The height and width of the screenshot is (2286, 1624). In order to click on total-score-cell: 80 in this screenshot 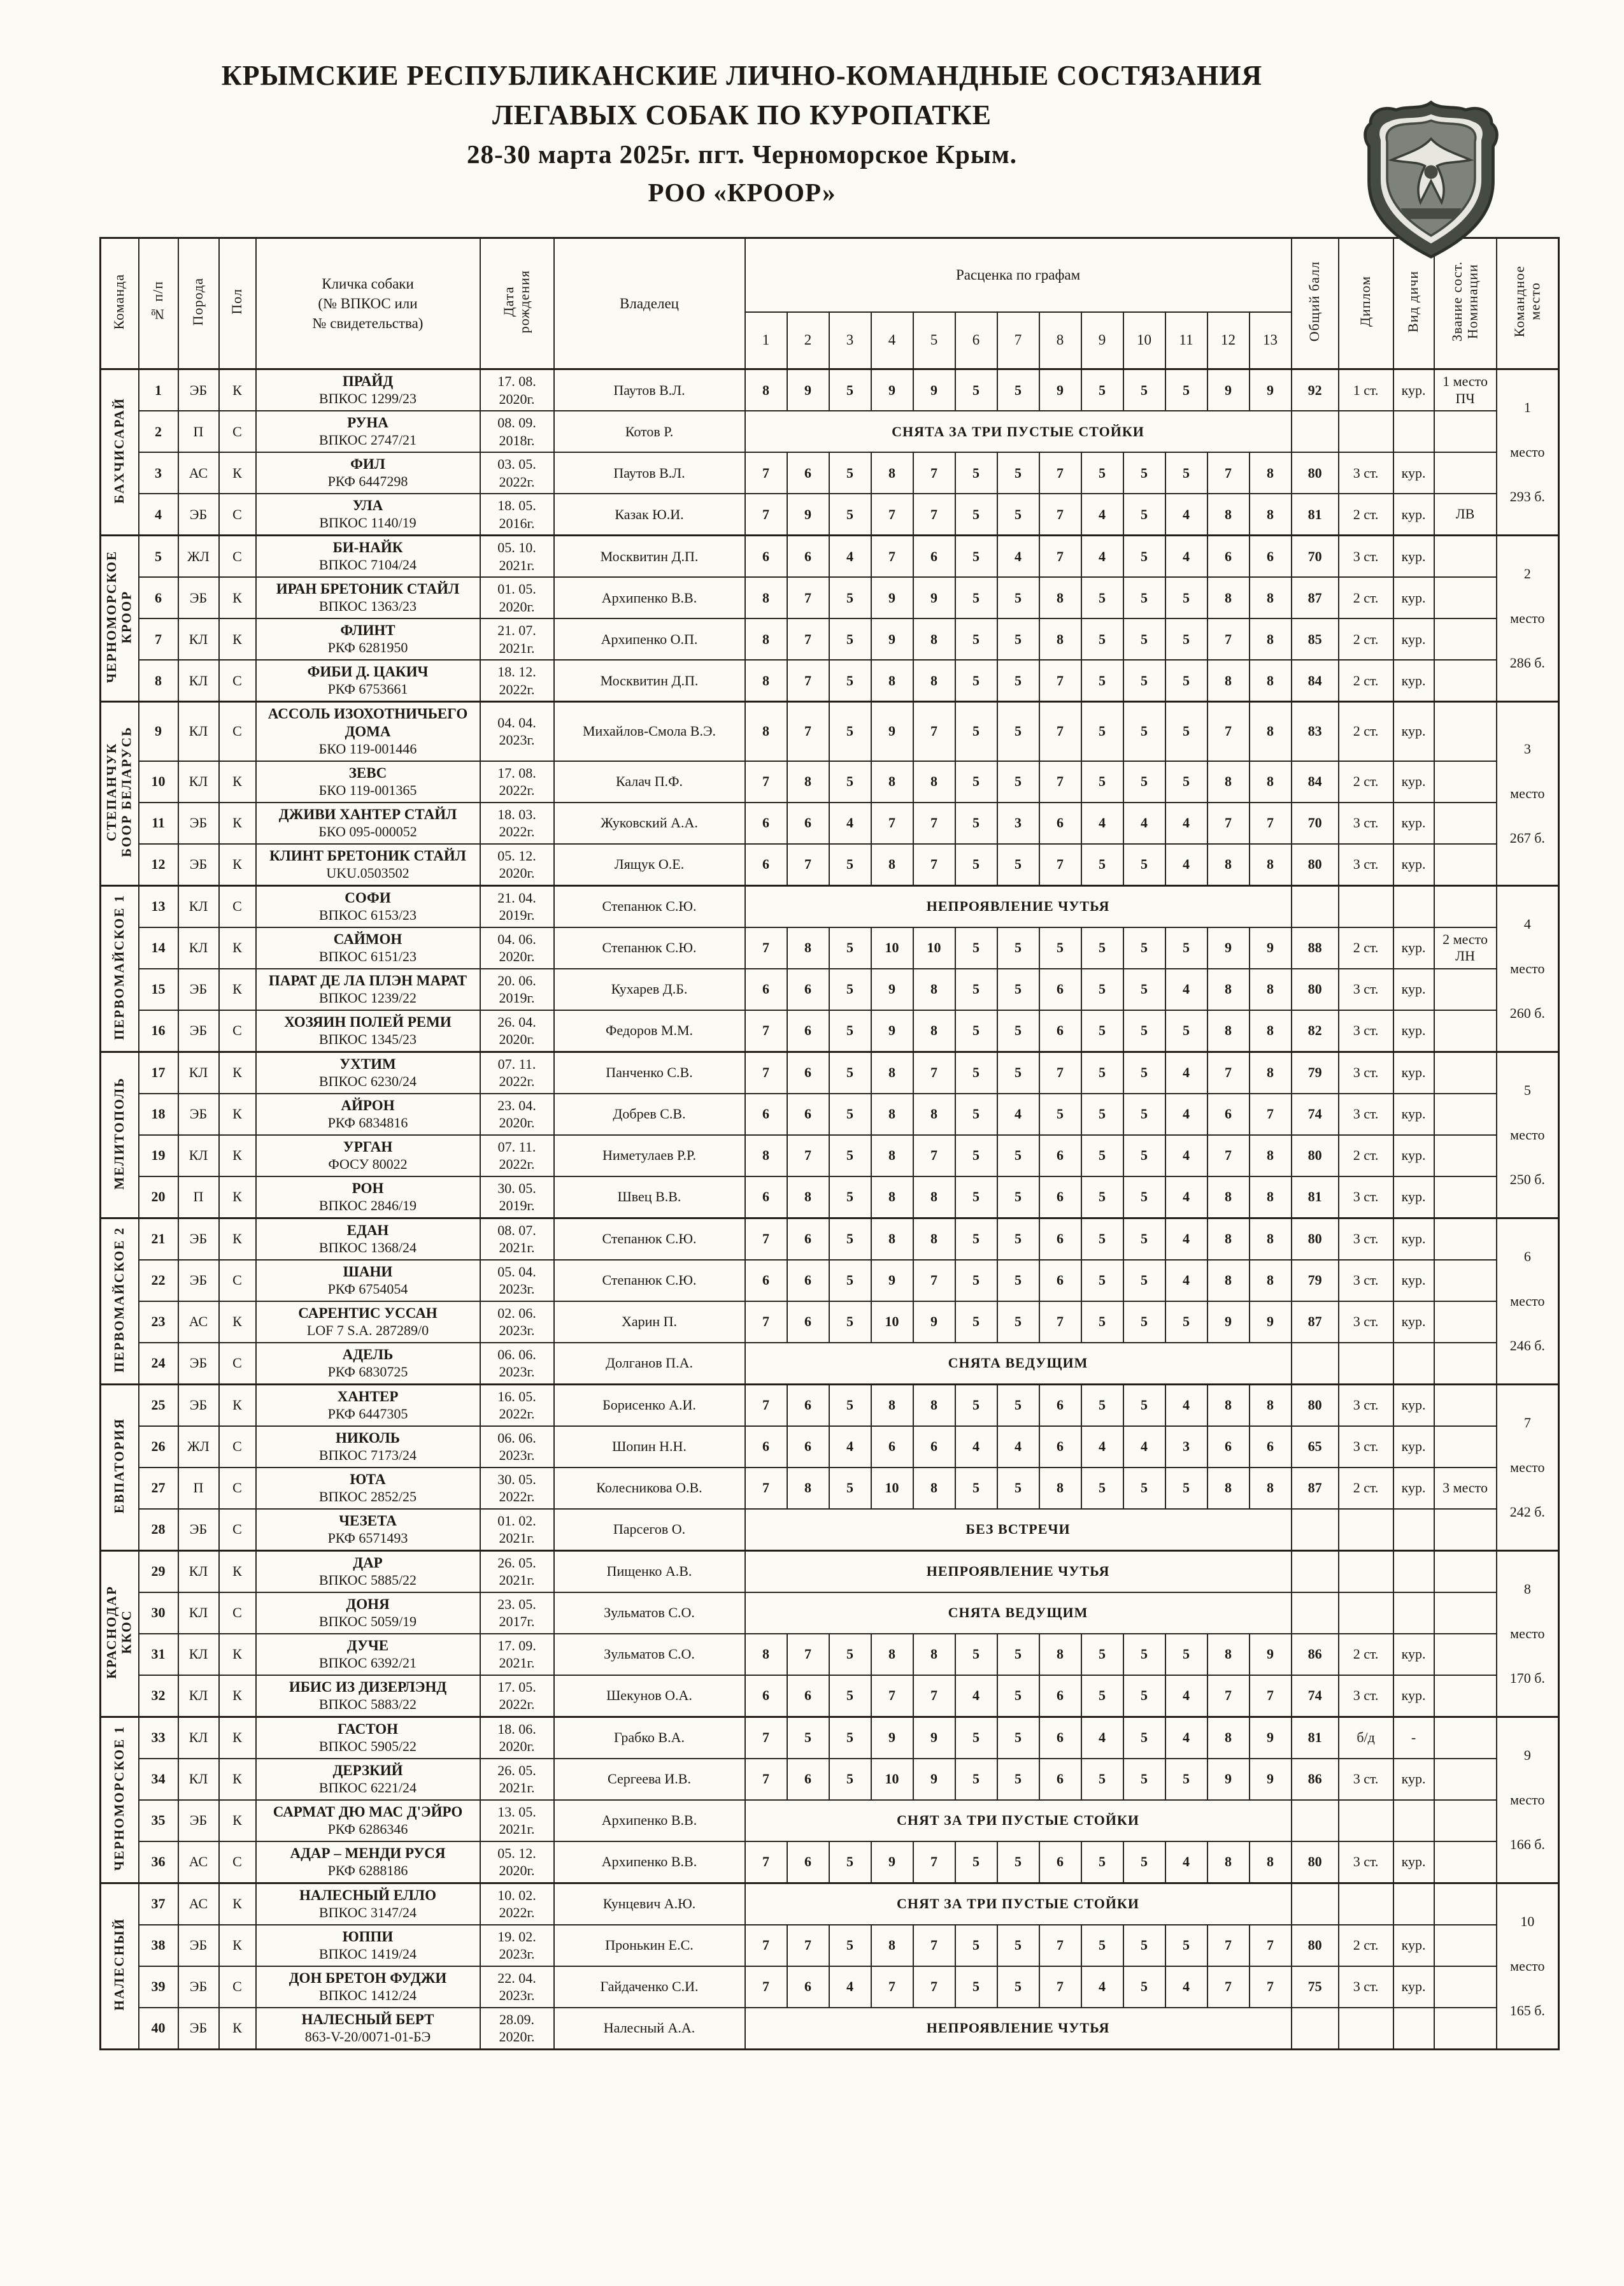, I will do `click(1314, 1405)`.